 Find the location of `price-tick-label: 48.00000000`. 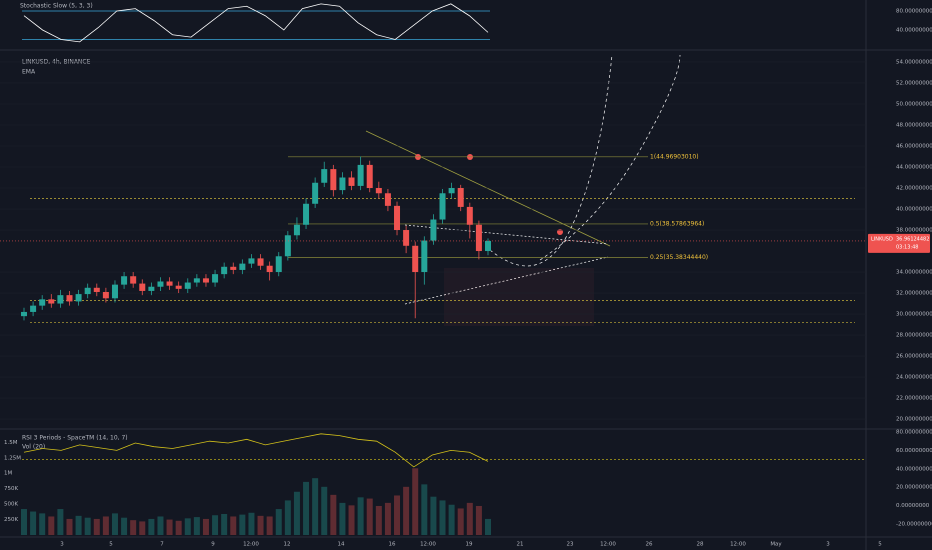

price-tick-label: 48.00000000 is located at coordinates (914, 125).